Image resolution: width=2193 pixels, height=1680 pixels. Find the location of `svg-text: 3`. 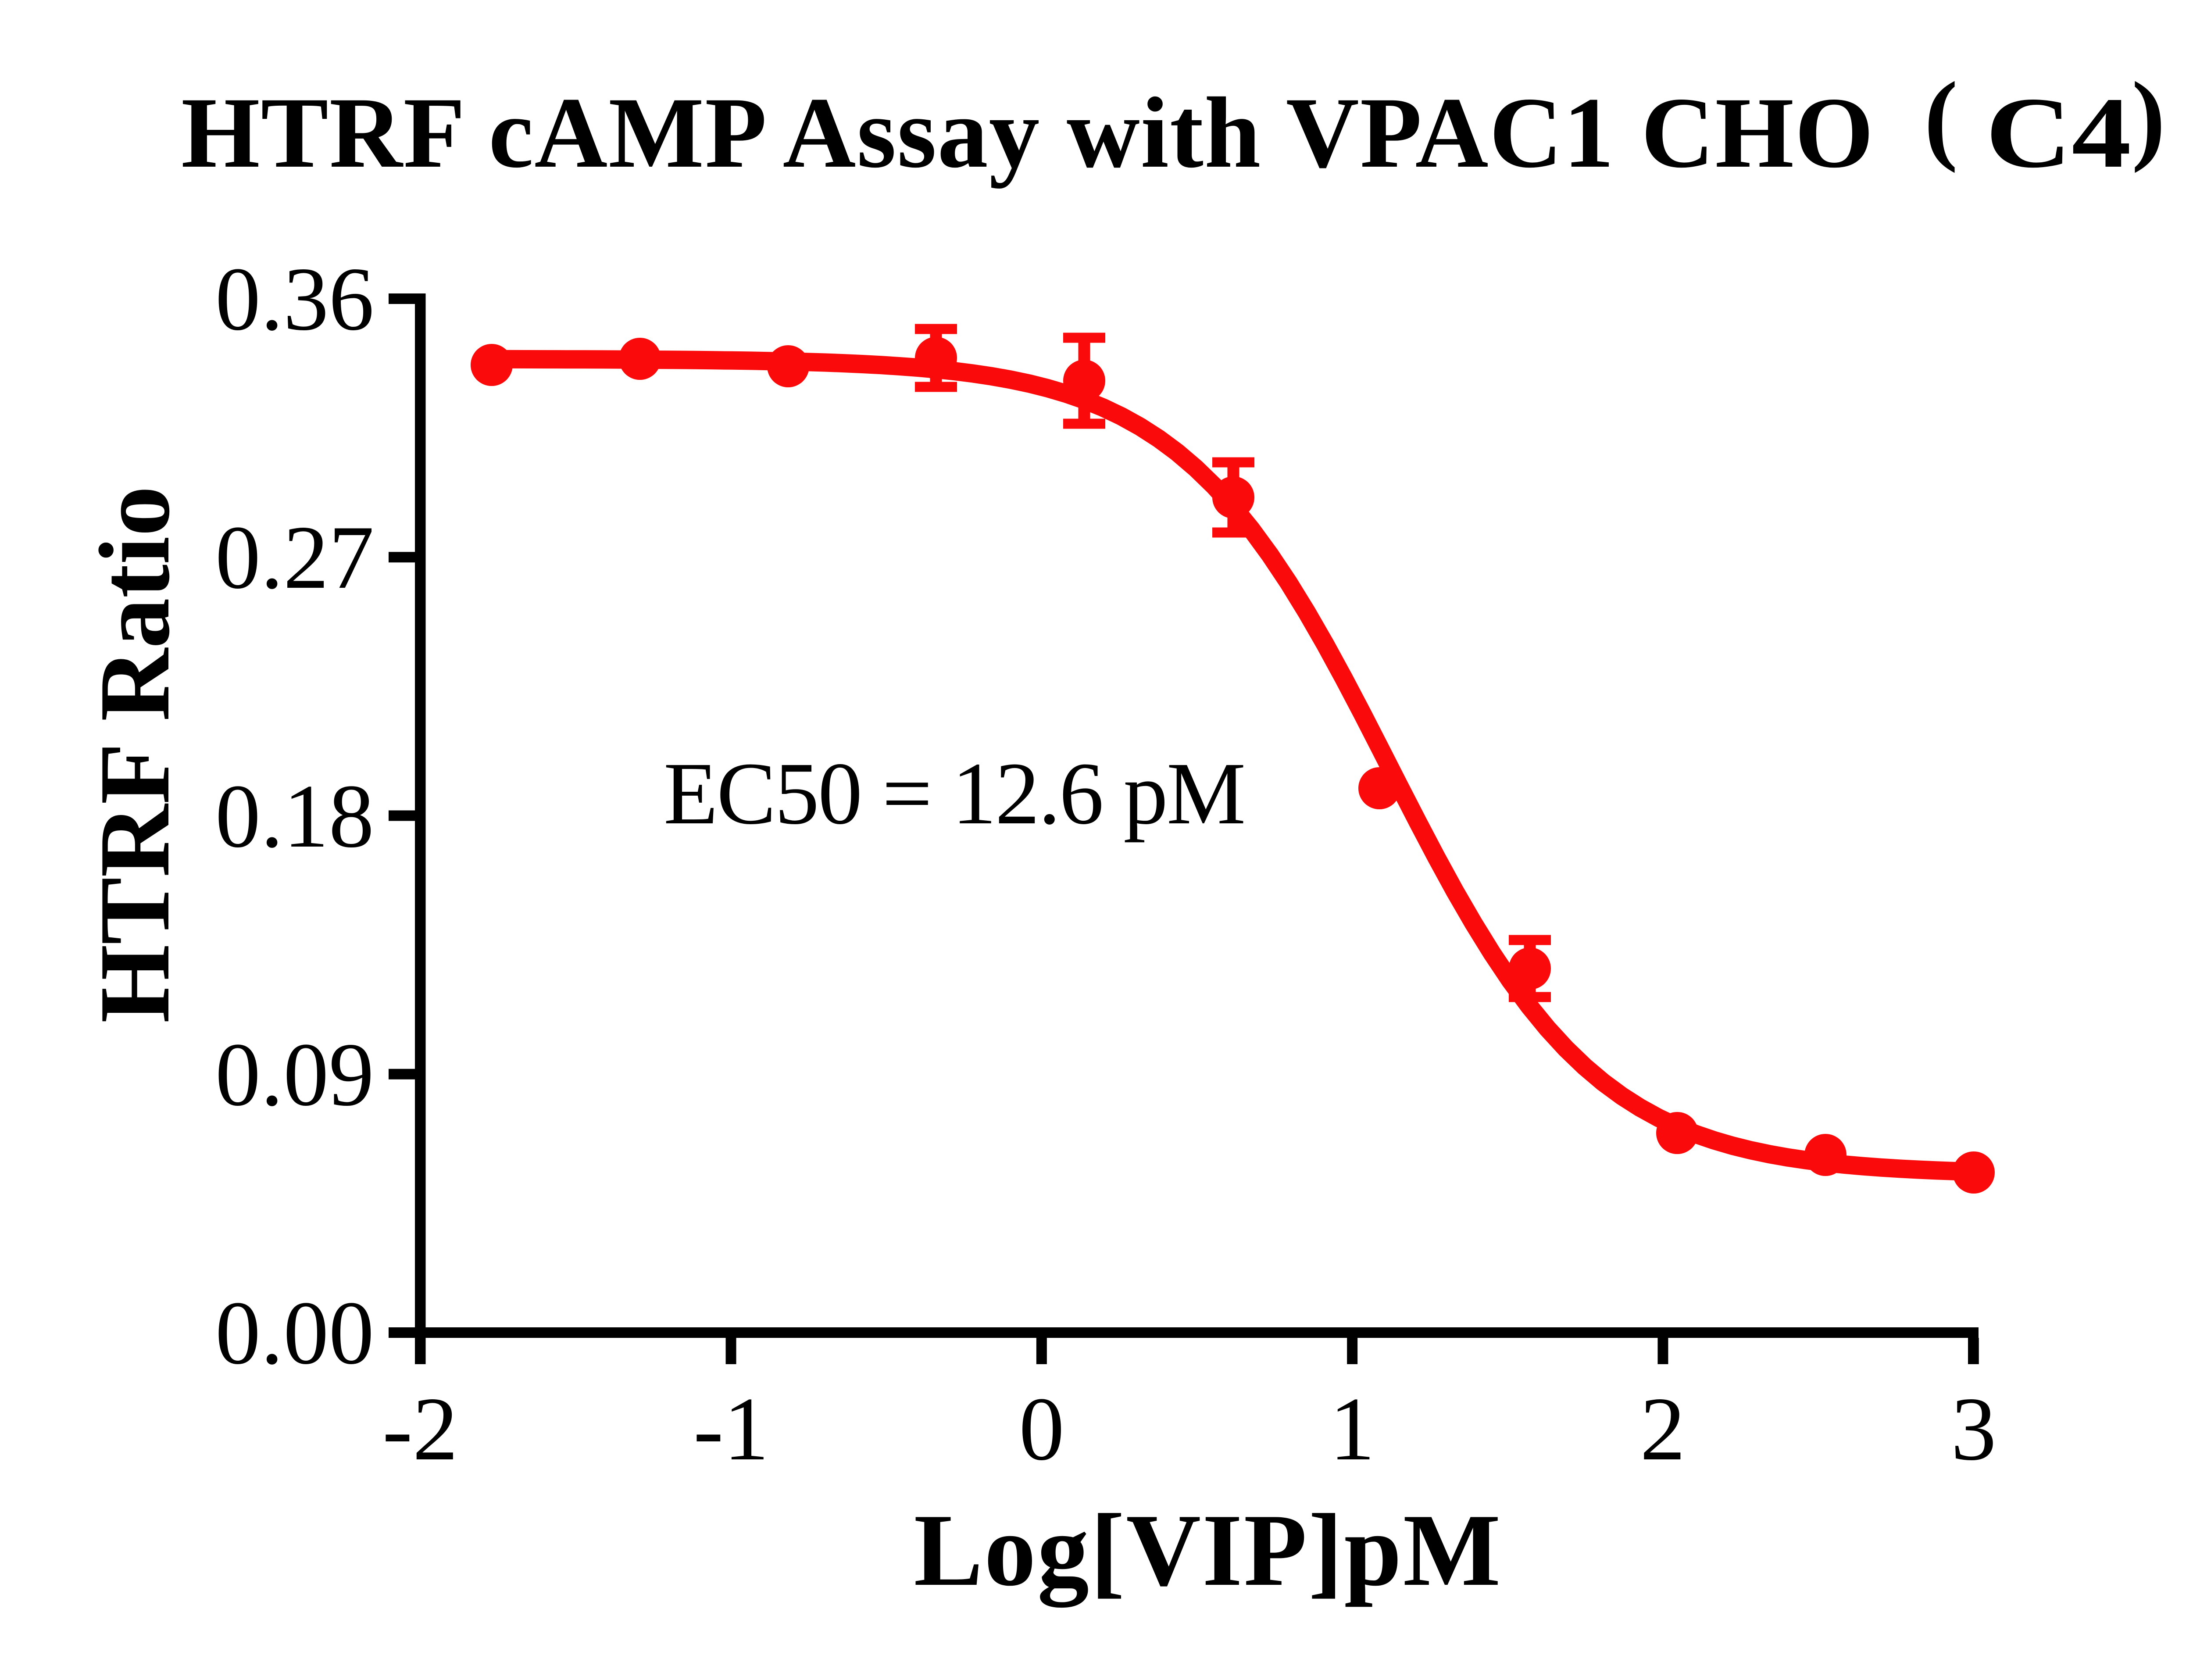

svg-text: 3 is located at coordinates (1974, 1429).